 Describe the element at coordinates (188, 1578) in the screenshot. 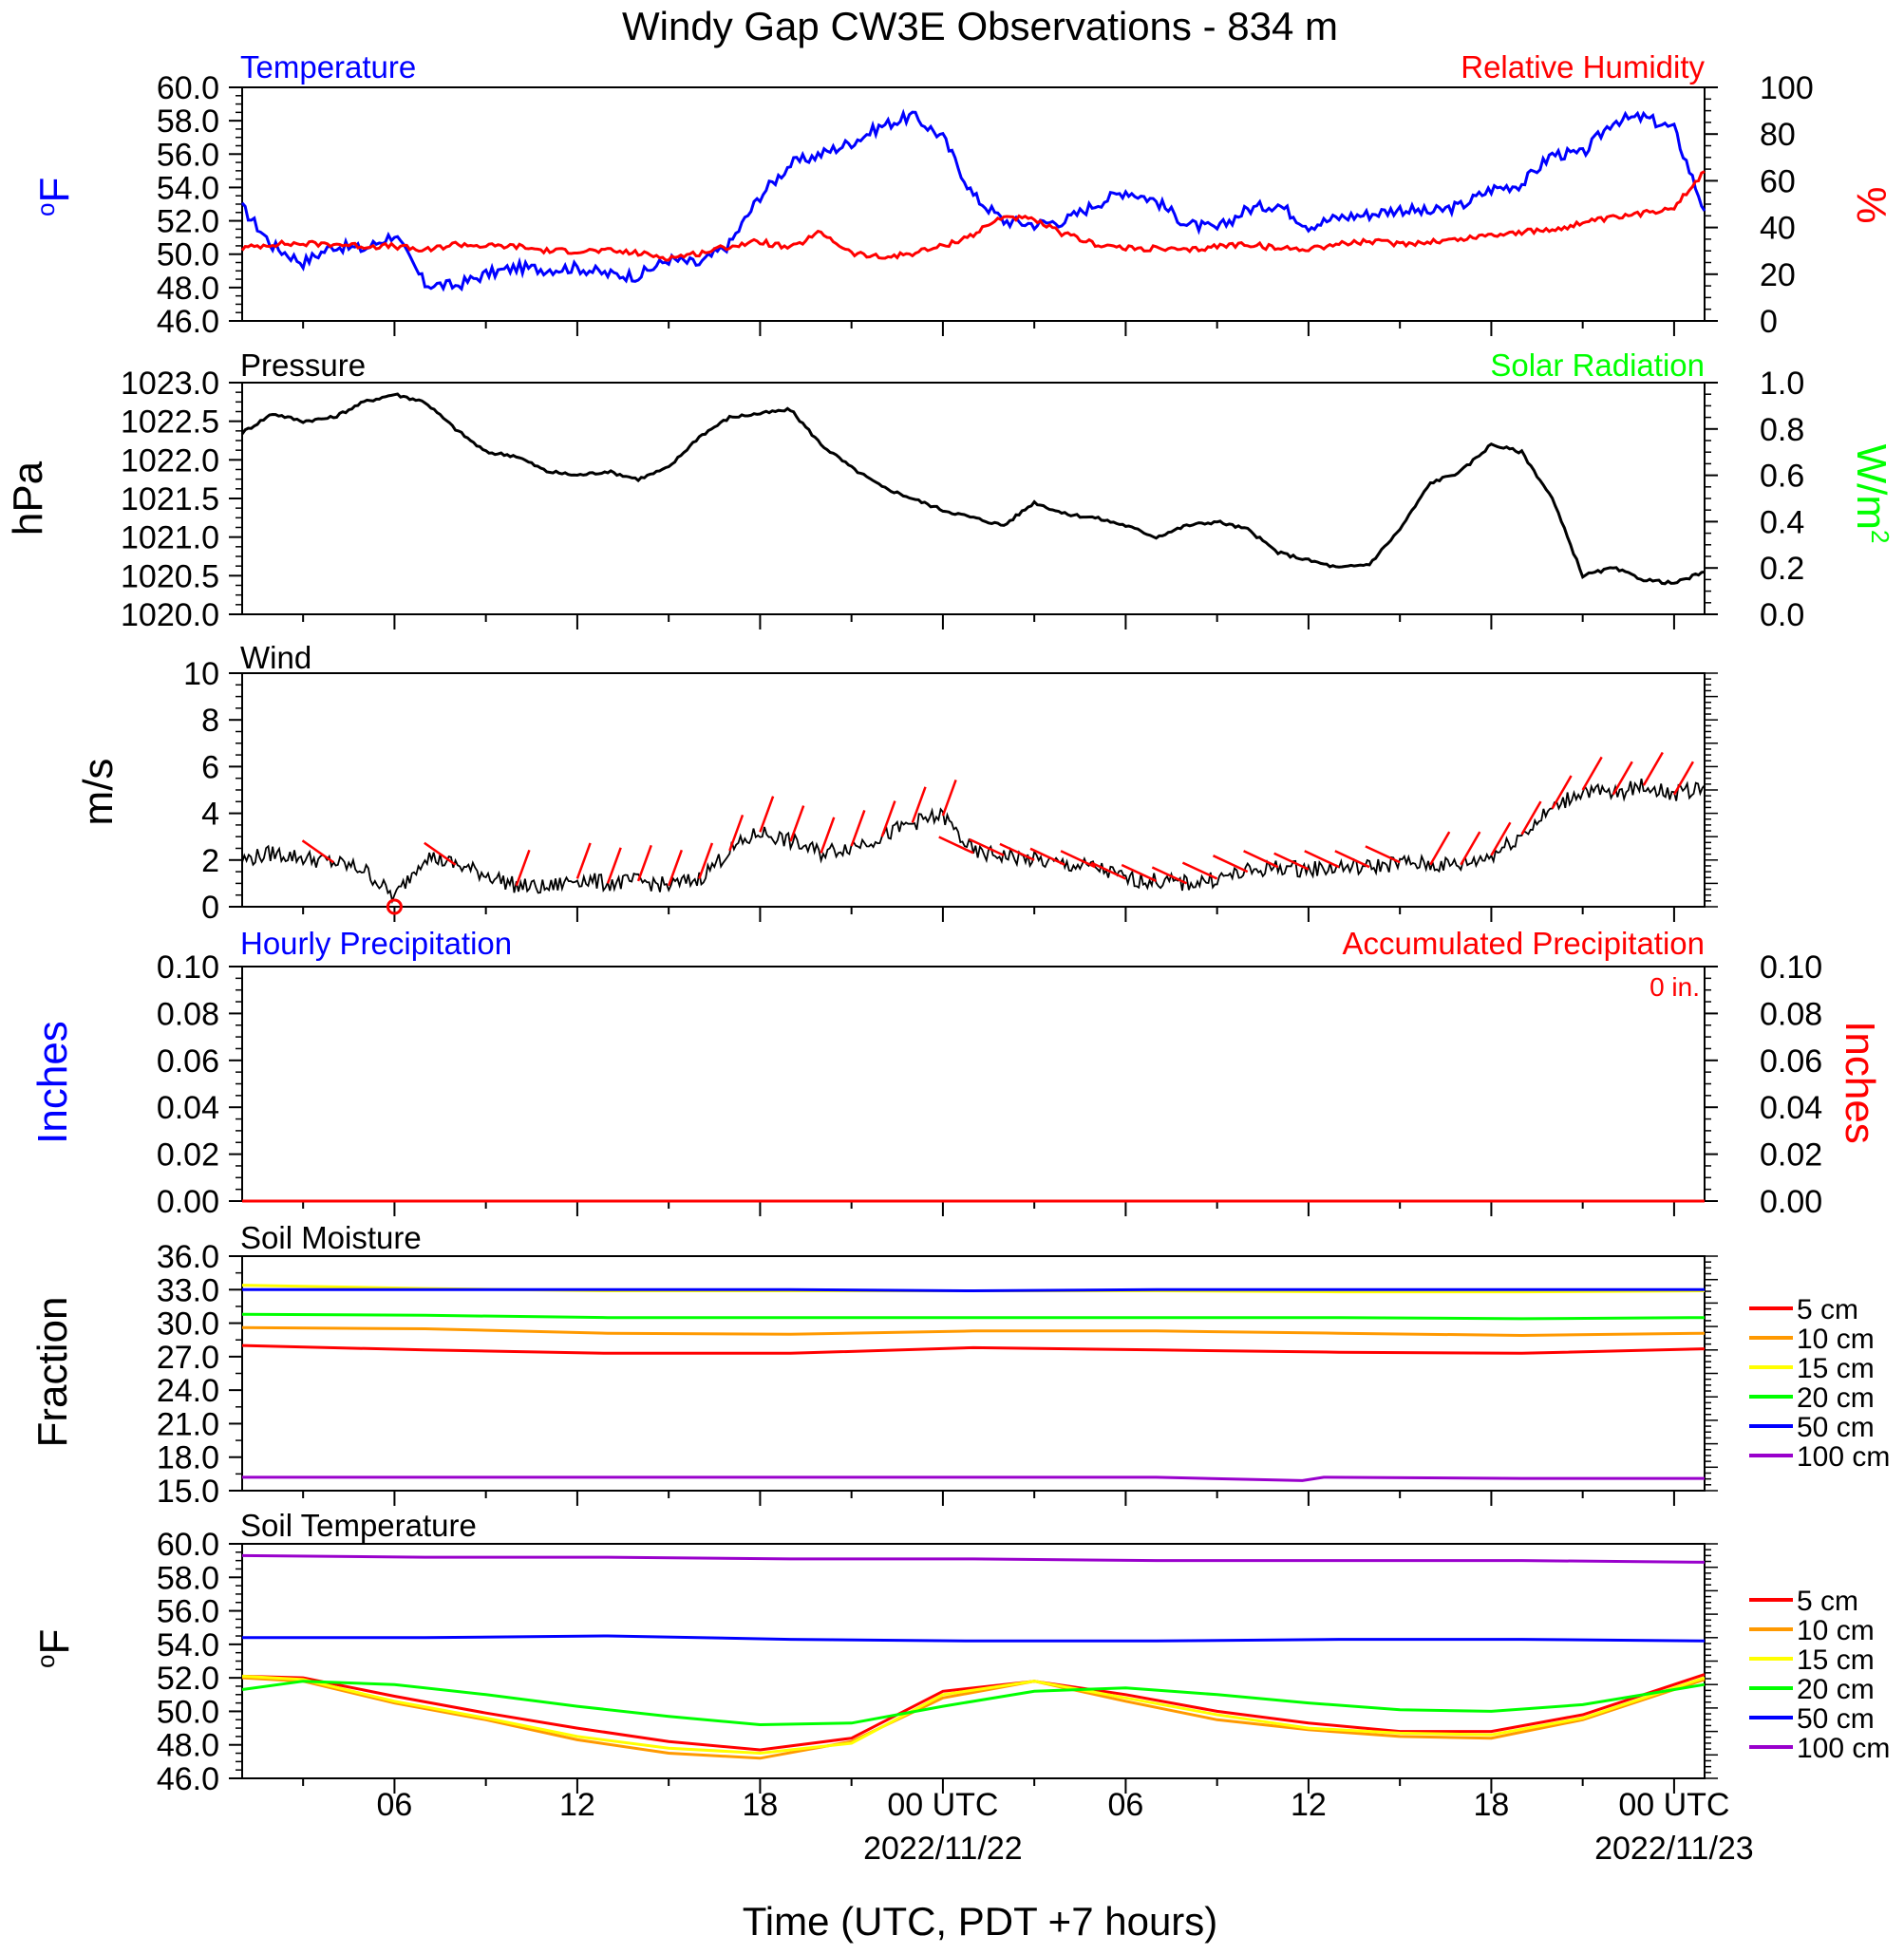

I see `soil-temperature-left-tick-label: 58.0` at that location.